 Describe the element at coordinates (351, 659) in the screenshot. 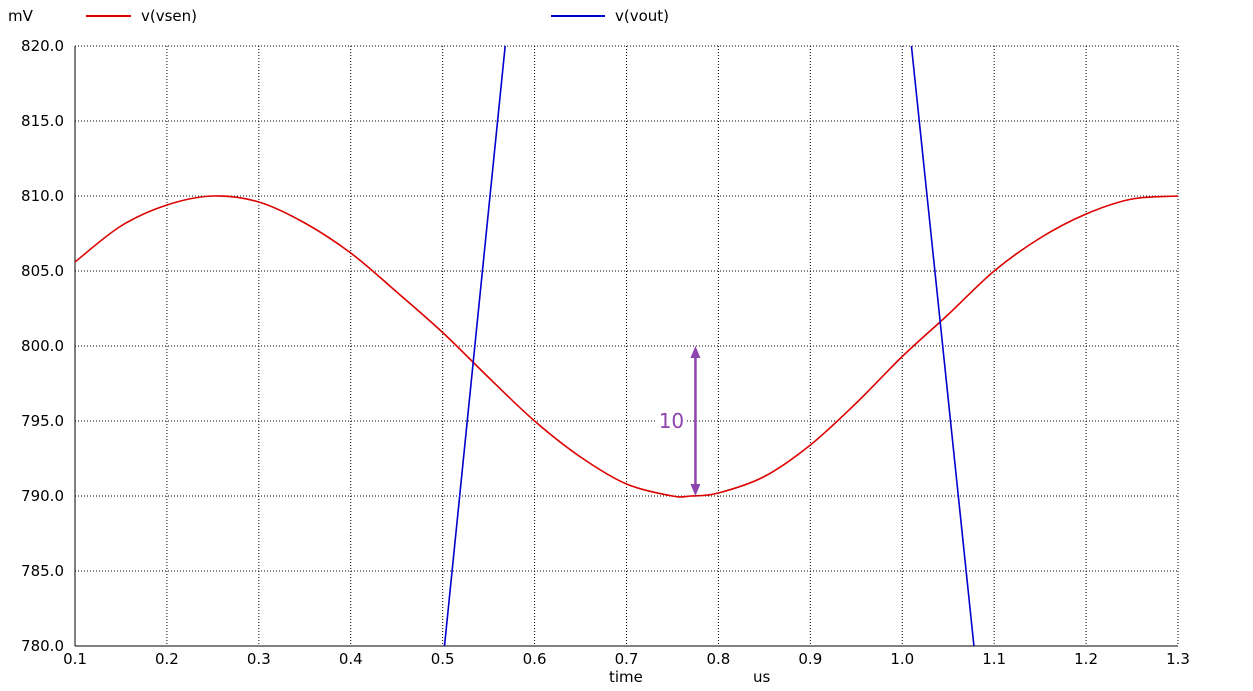

I see `x-tick-label: 0.4` at that location.